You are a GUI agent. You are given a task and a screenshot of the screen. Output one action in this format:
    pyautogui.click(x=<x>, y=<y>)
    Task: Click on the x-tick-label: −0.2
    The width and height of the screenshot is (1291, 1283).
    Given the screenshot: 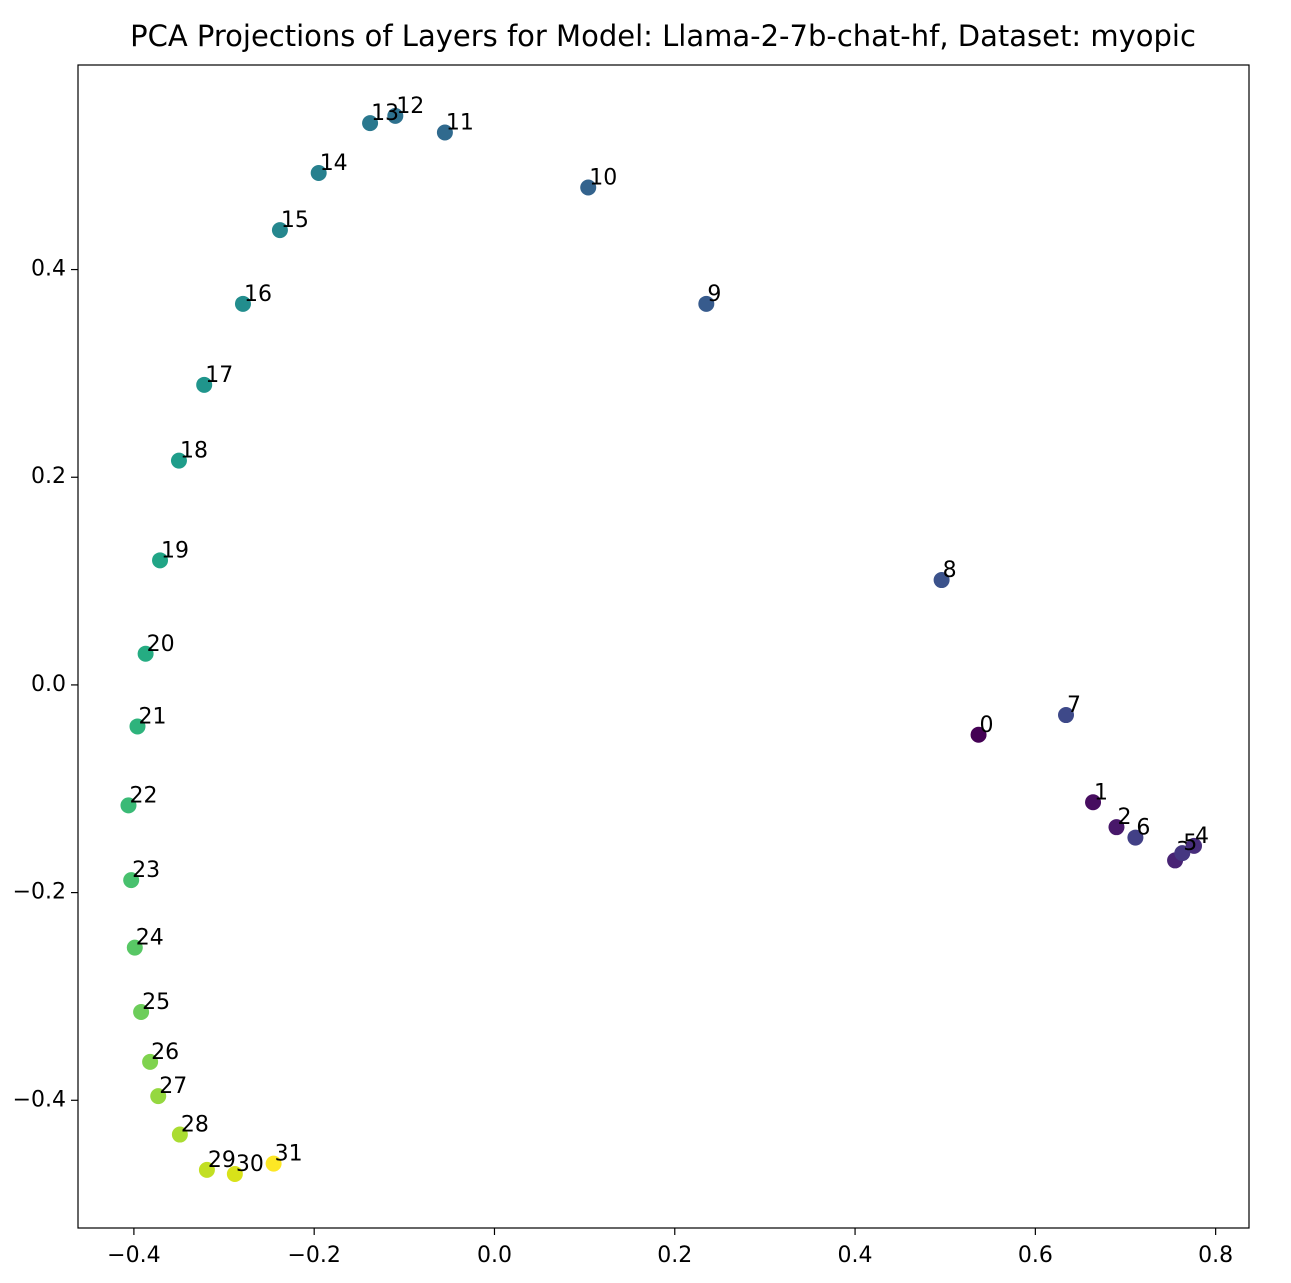 What is the action you would take?
    pyautogui.click(x=313, y=1255)
    